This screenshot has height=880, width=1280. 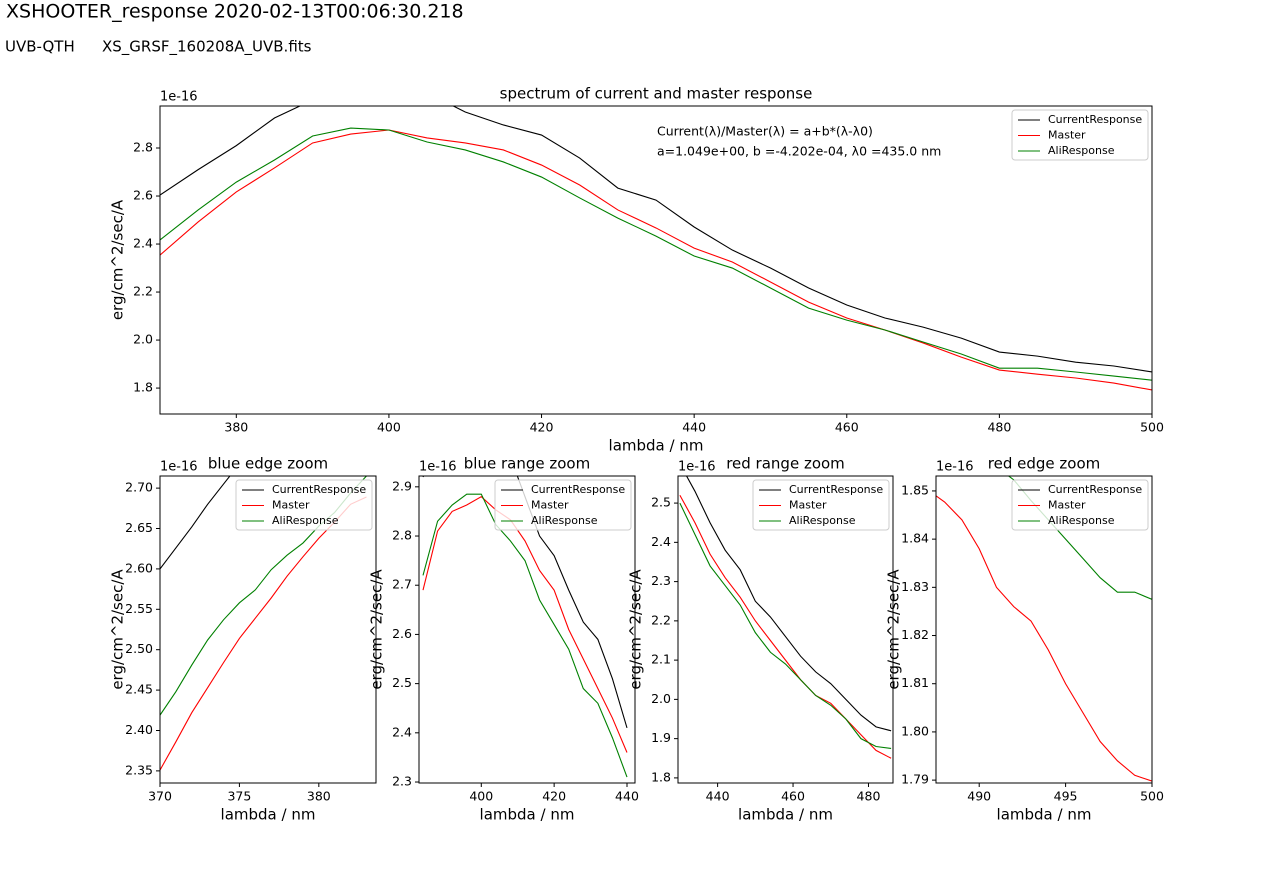 I want to click on plot-area, so click(x=785, y=617).